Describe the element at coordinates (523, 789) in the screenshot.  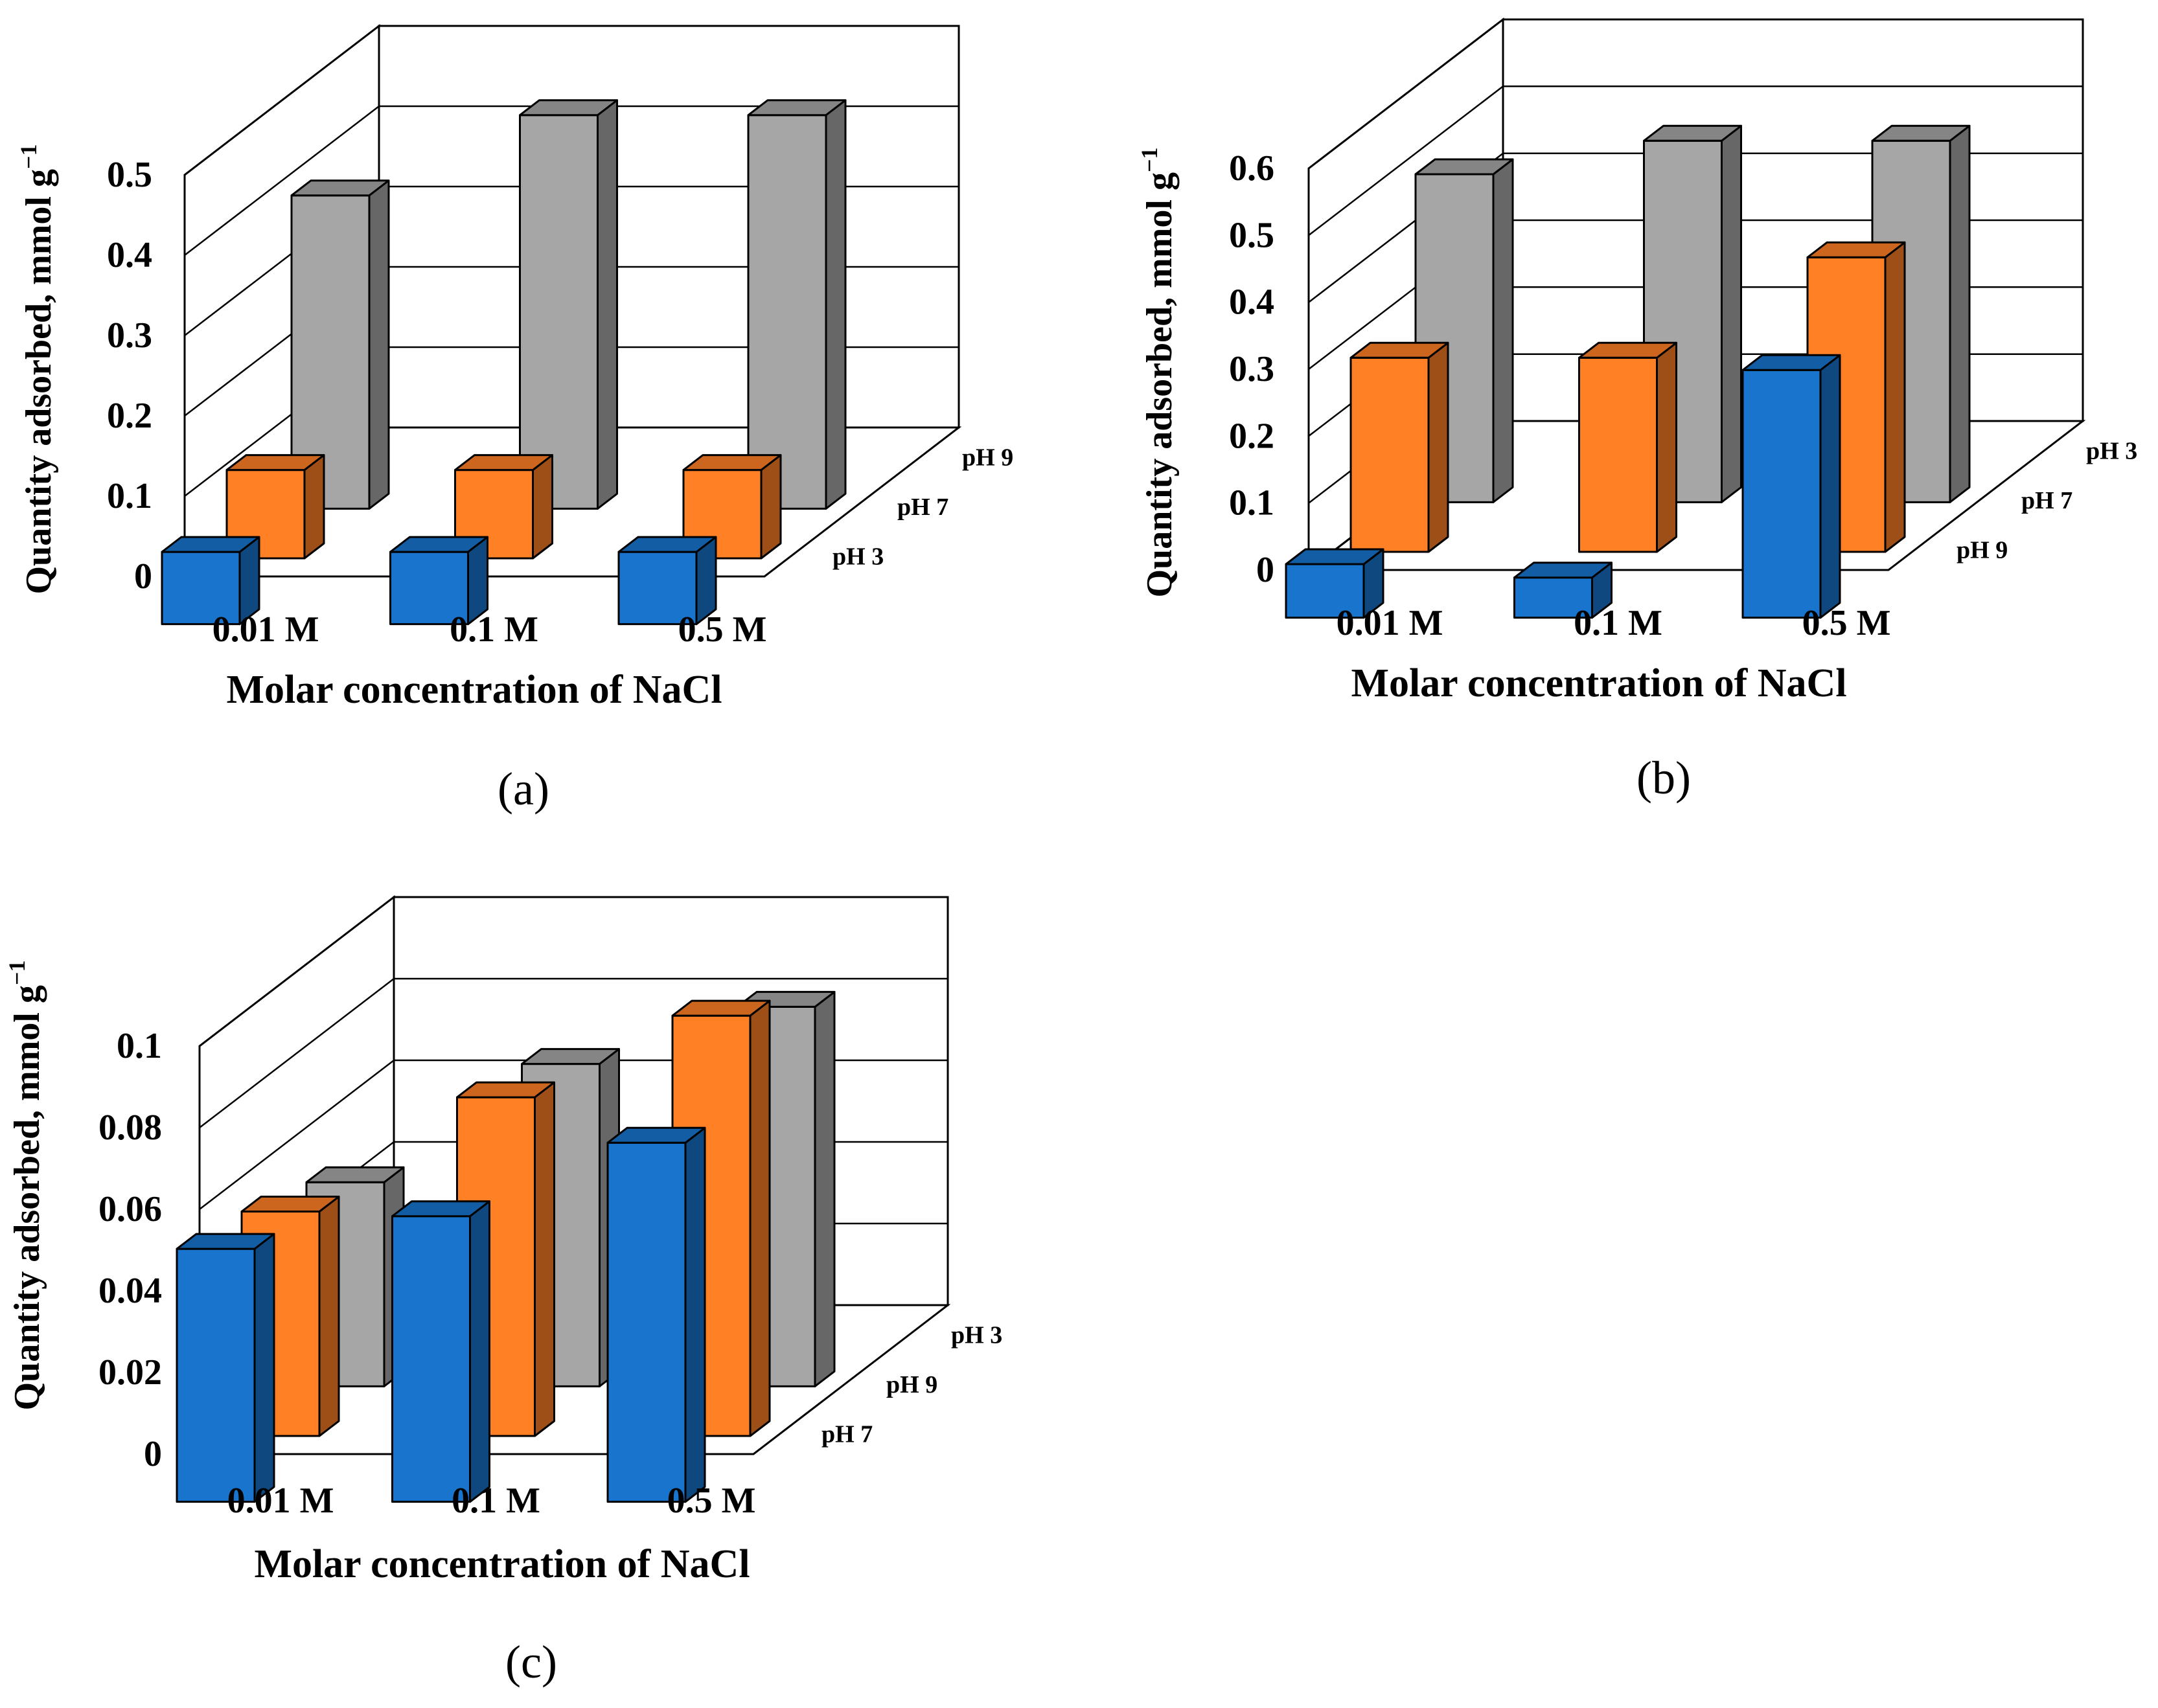
I see `panel-caption: (a)` at that location.